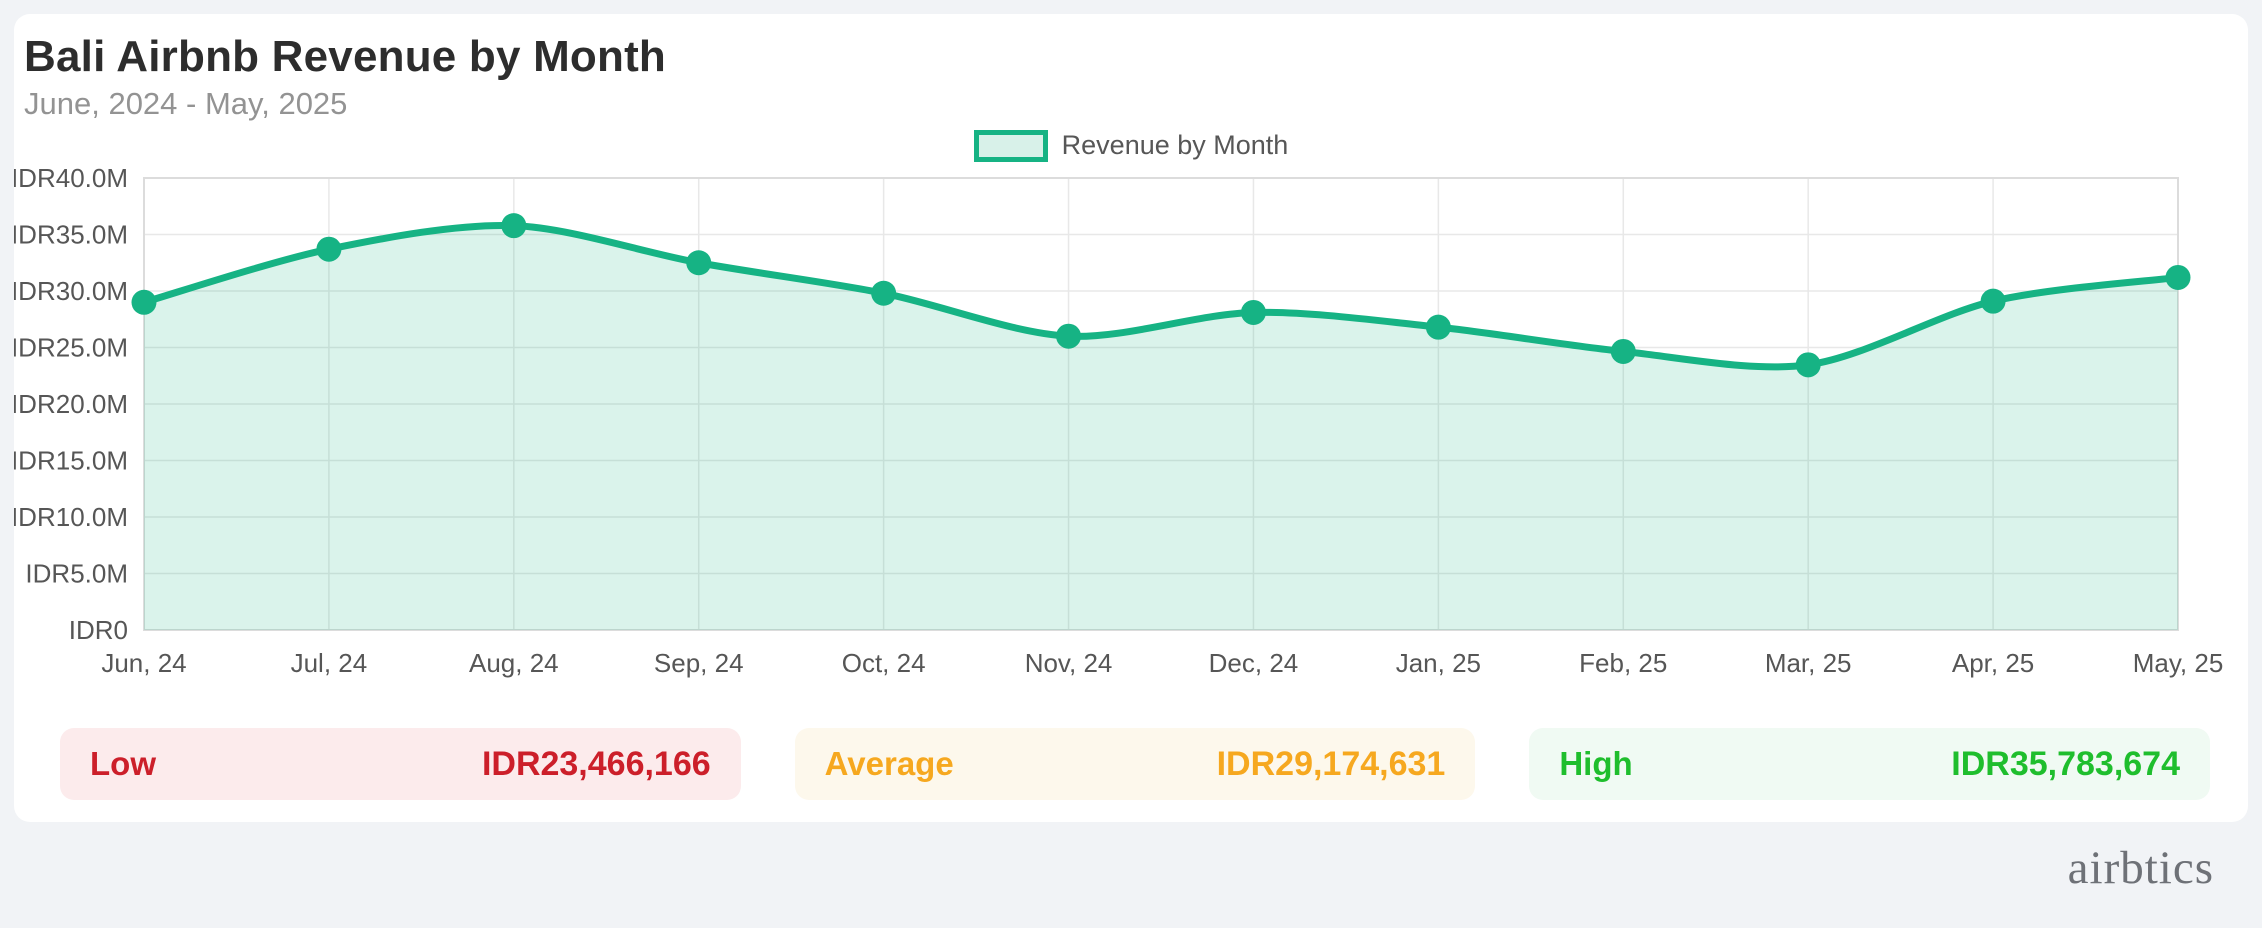 Image resolution: width=2262 pixels, height=928 pixels. Describe the element at coordinates (1331, 763) in the screenshot. I see `stat-average-value: IDR29,174,631` at that location.